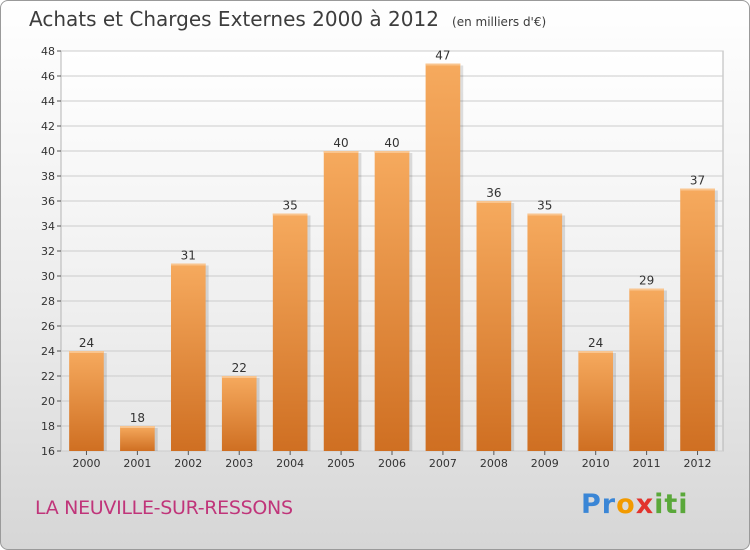  What do you see at coordinates (645, 504) in the screenshot?
I see `logo-letter: x` at bounding box center [645, 504].